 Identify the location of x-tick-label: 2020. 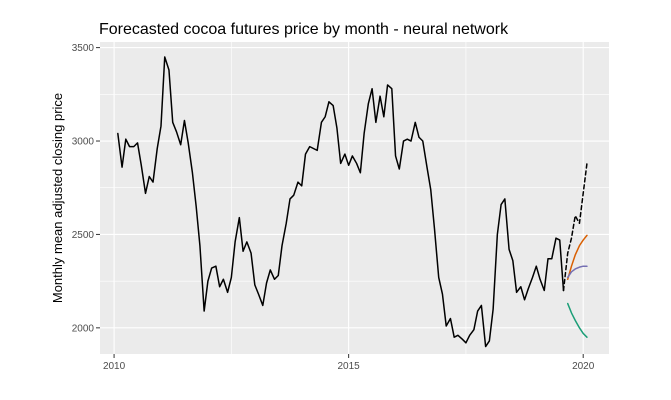
(583, 366).